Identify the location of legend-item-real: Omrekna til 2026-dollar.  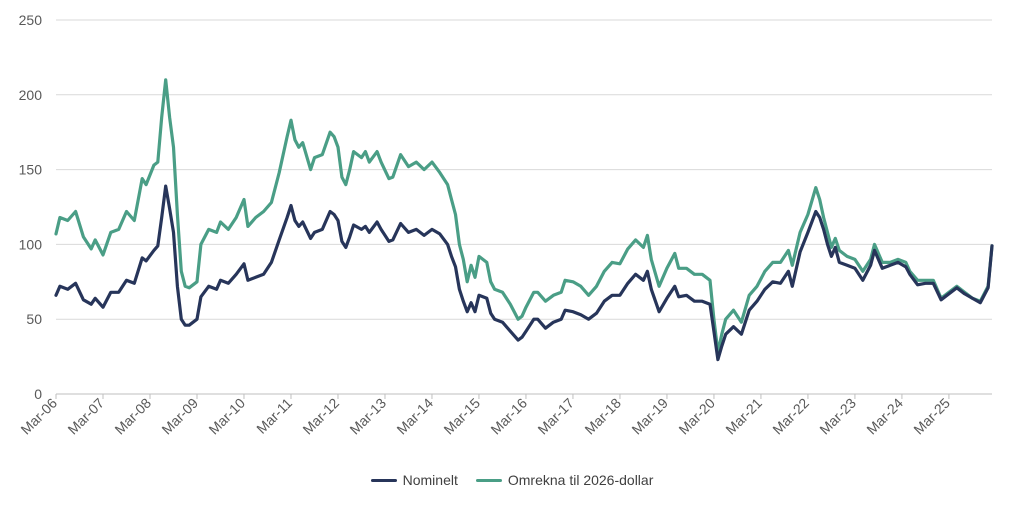
(564, 480).